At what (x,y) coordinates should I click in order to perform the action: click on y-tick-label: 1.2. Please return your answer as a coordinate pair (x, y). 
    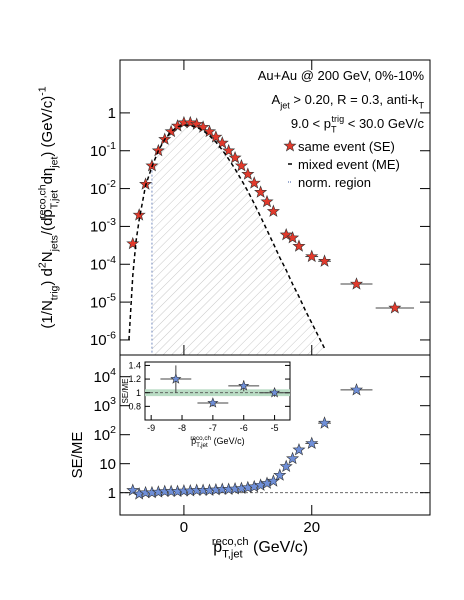
    Looking at the image, I should click on (134, 379).